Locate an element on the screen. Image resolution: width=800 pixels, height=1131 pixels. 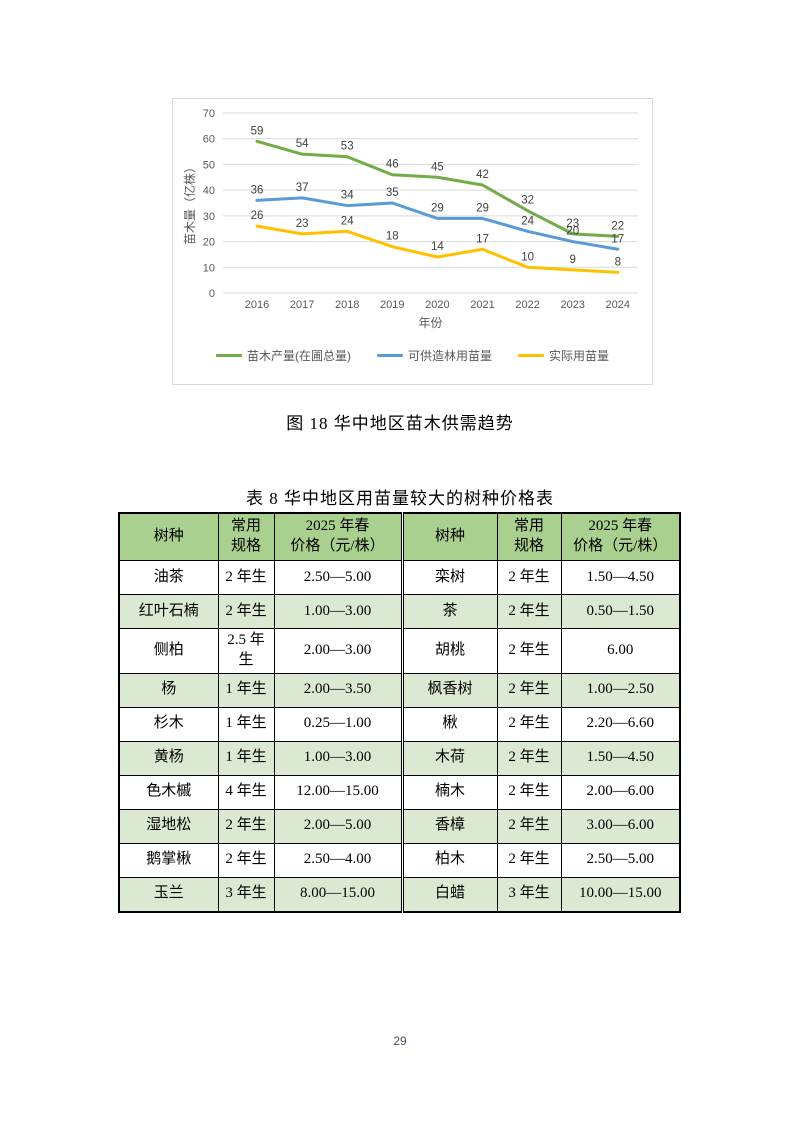
table-cell: 色木槭 is located at coordinates (168, 792).